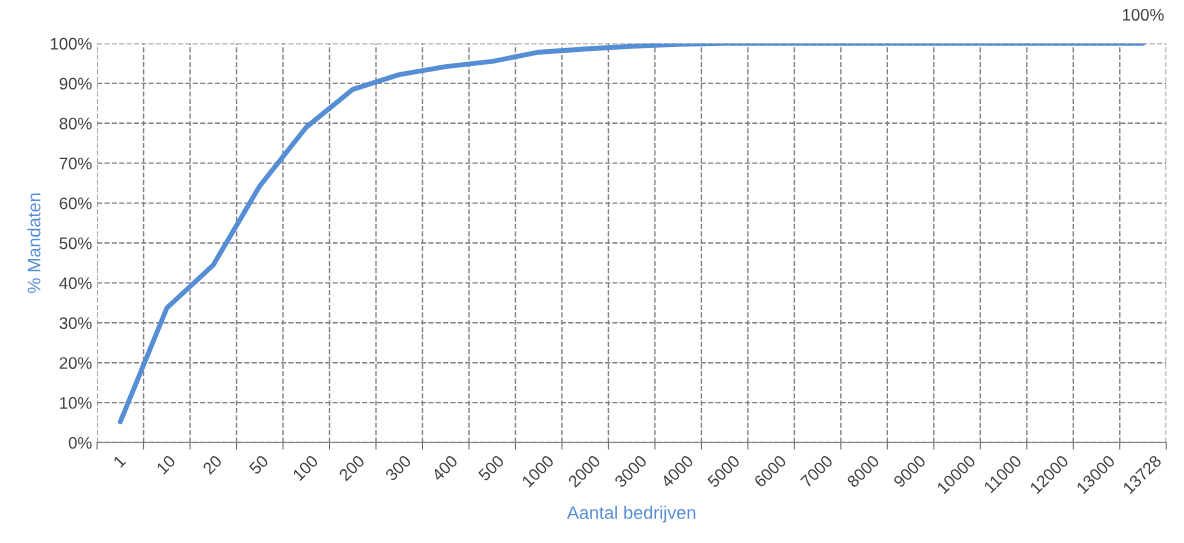  Describe the element at coordinates (71, 43) in the screenshot. I see `y-tick-label: 100%` at that location.